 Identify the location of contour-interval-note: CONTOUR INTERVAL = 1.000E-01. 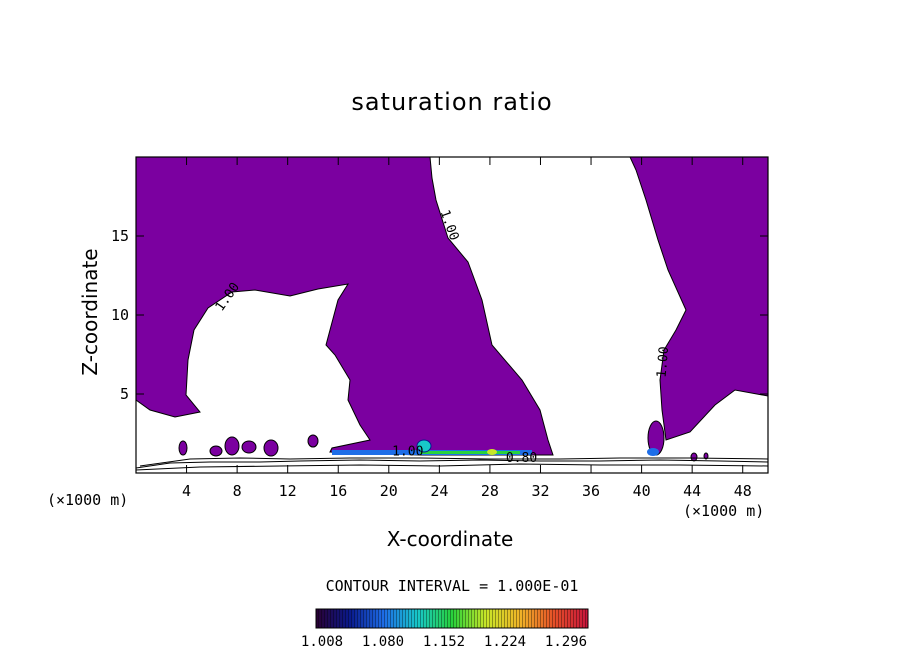
(452, 586).